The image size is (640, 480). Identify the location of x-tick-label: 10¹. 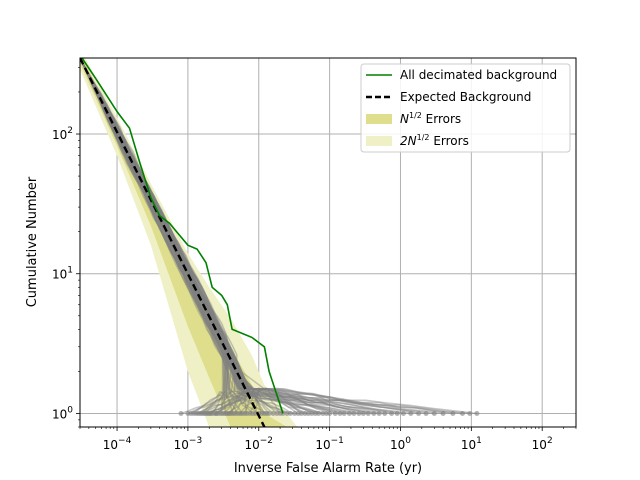
(471, 444).